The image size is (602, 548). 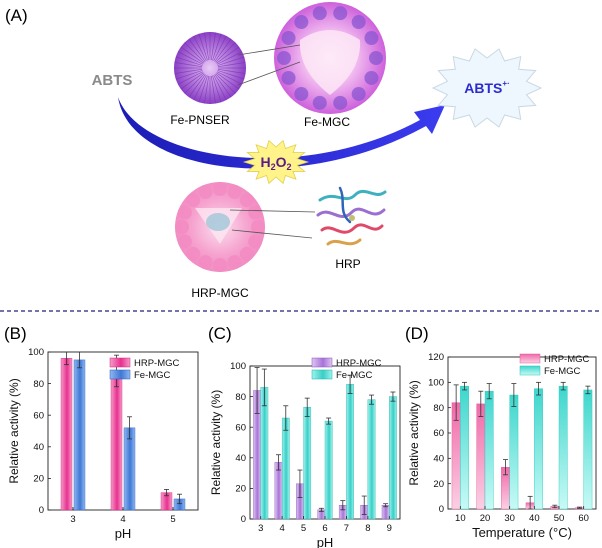 What do you see at coordinates (112, 80) in the screenshot?
I see `abts-label: ABTS` at bounding box center [112, 80].